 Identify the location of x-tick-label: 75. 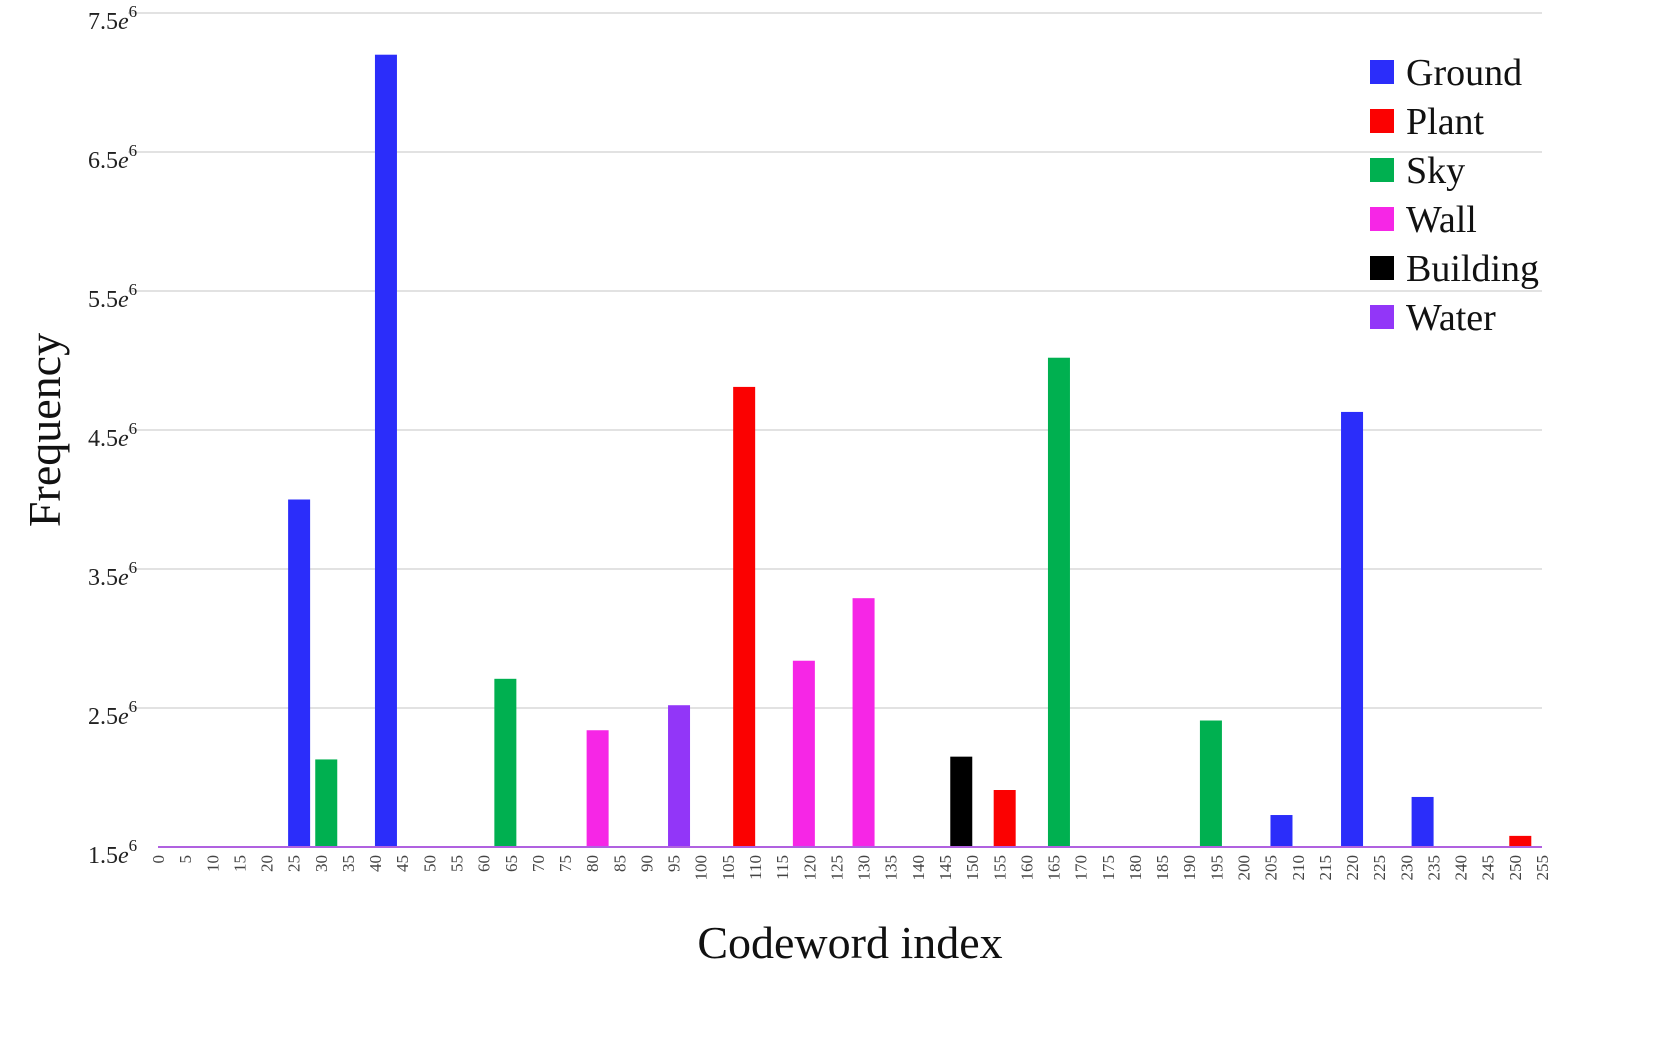
(565, 863).